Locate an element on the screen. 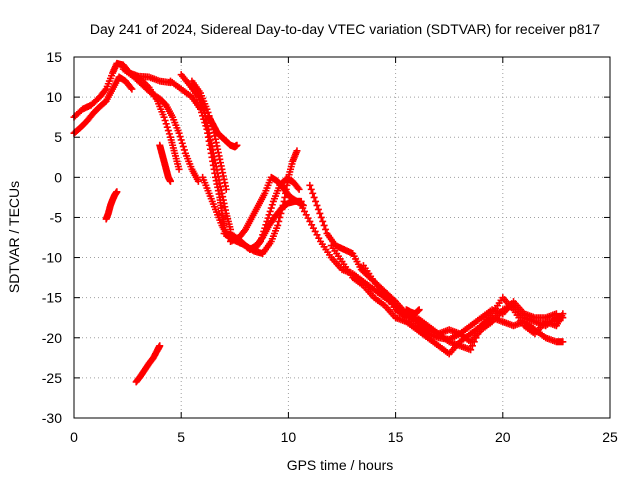  x-tick-labels: 0 5 10 15 20 25 is located at coordinates (344, 437).